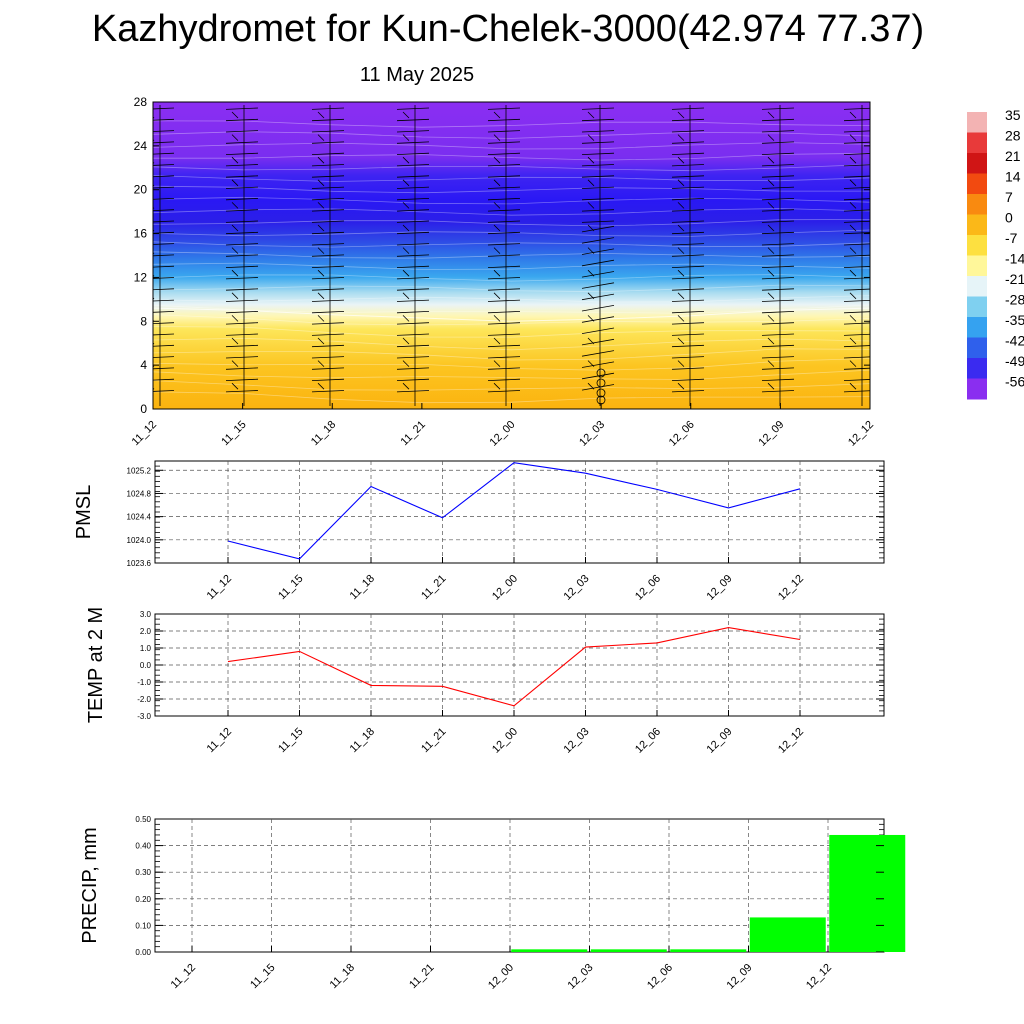 The width and height of the screenshot is (1024, 1024). Describe the element at coordinates (343, 977) in the screenshot. I see `precip-xtick-label: 11_18` at that location.